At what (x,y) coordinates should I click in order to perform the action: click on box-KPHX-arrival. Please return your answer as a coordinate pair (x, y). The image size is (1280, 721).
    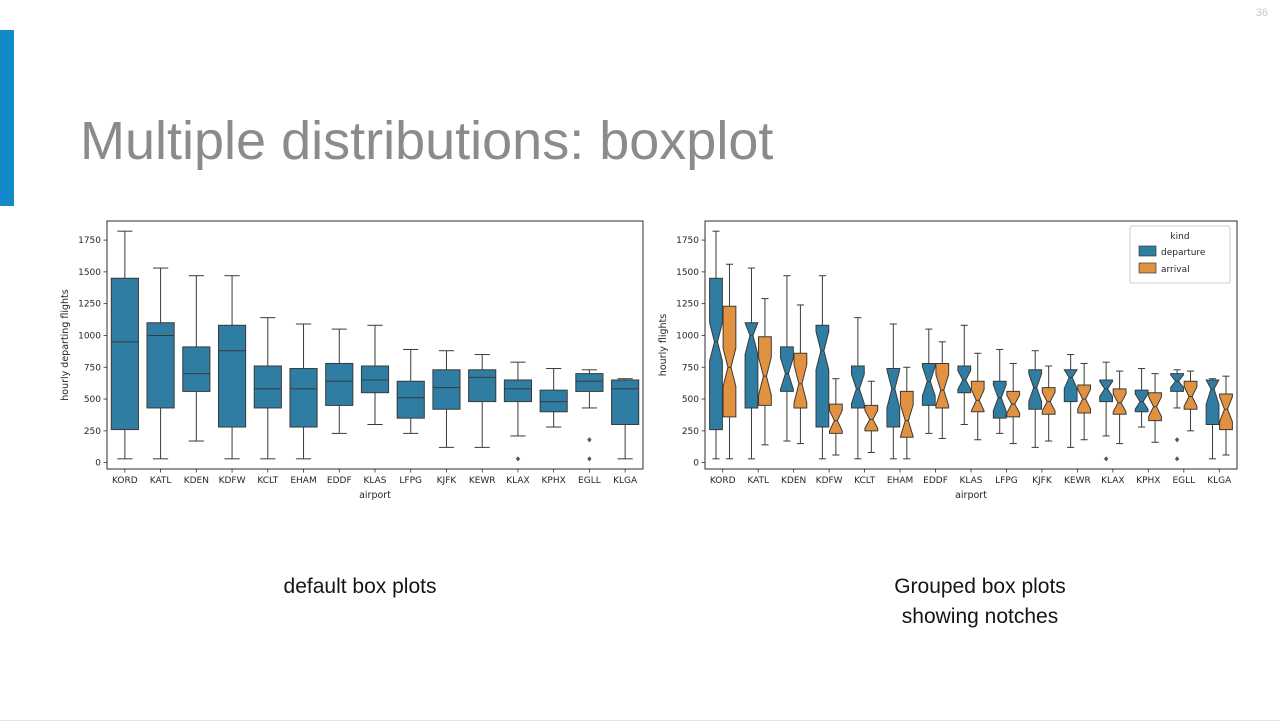
    Looking at the image, I should click on (1155, 408).